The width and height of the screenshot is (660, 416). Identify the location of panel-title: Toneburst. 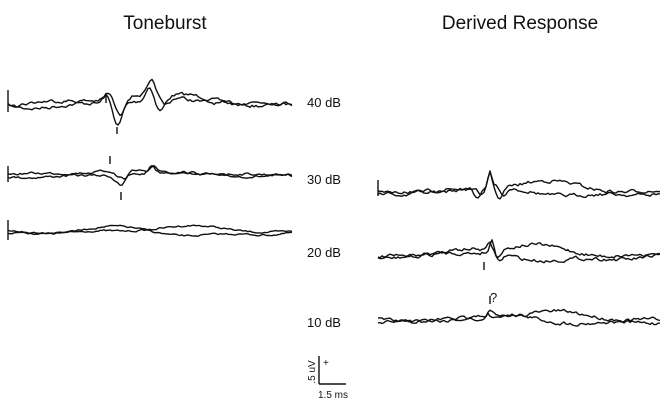
(165, 23).